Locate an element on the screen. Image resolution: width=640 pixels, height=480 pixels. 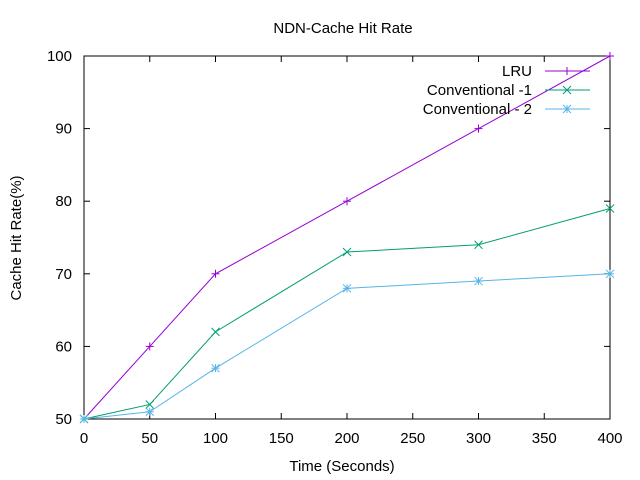
y-tick-label: 100 is located at coordinates (59, 56).